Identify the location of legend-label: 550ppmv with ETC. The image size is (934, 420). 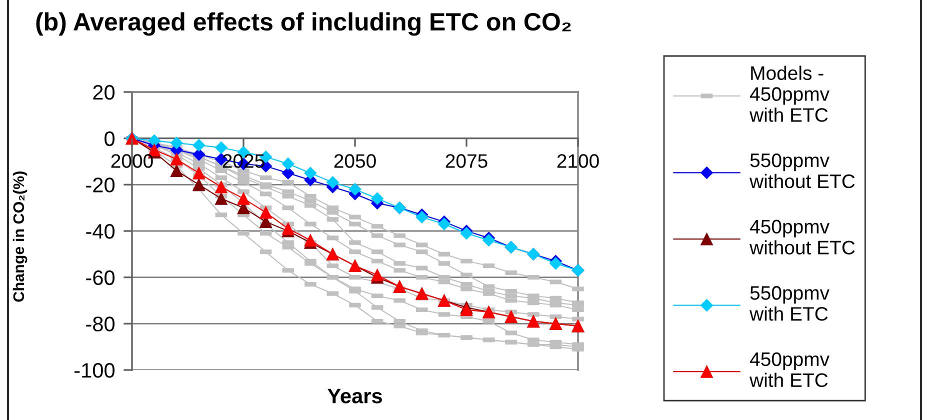
(790, 303).